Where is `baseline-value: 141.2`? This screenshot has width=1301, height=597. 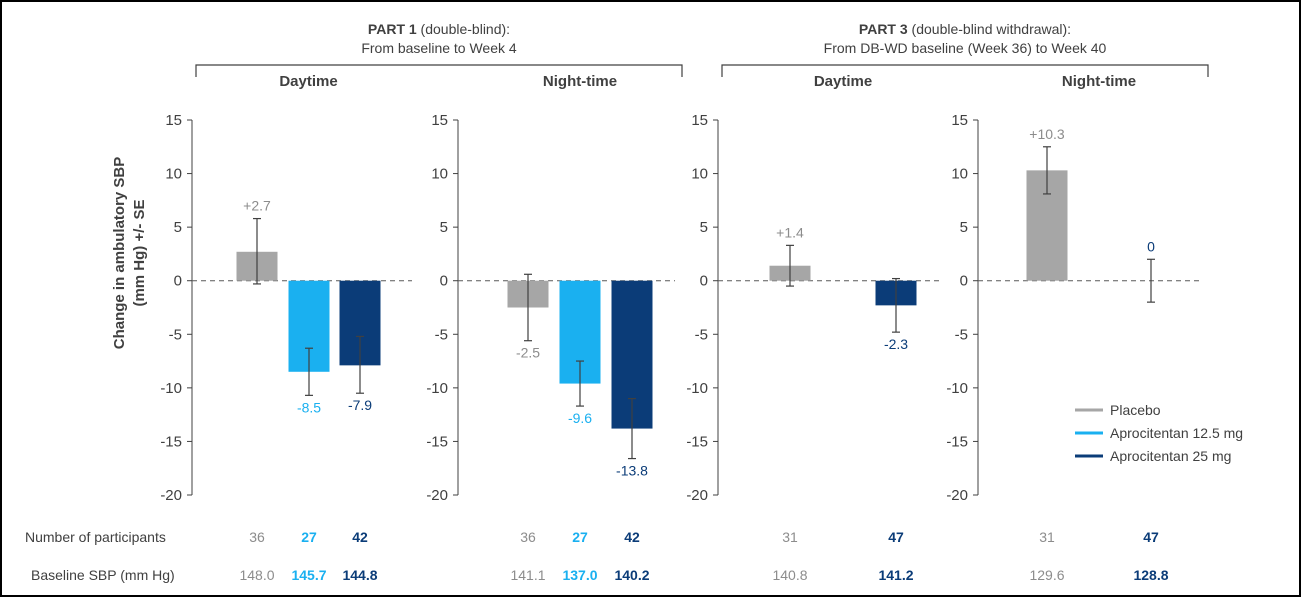 baseline-value: 141.2 is located at coordinates (895, 575).